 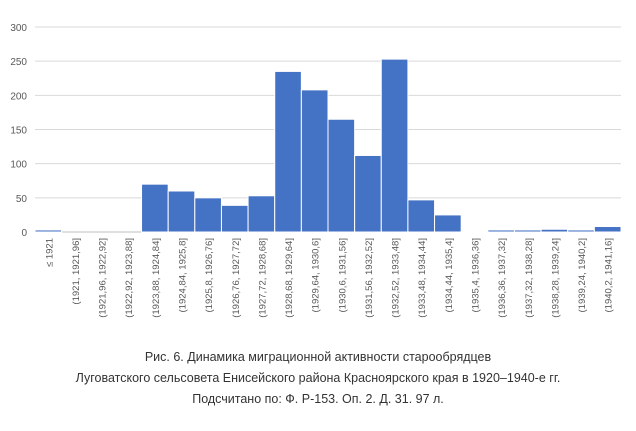 What do you see at coordinates (476, 275) in the screenshot?
I see `x-tick-label: (1935,4, 1936,36]` at bounding box center [476, 275].